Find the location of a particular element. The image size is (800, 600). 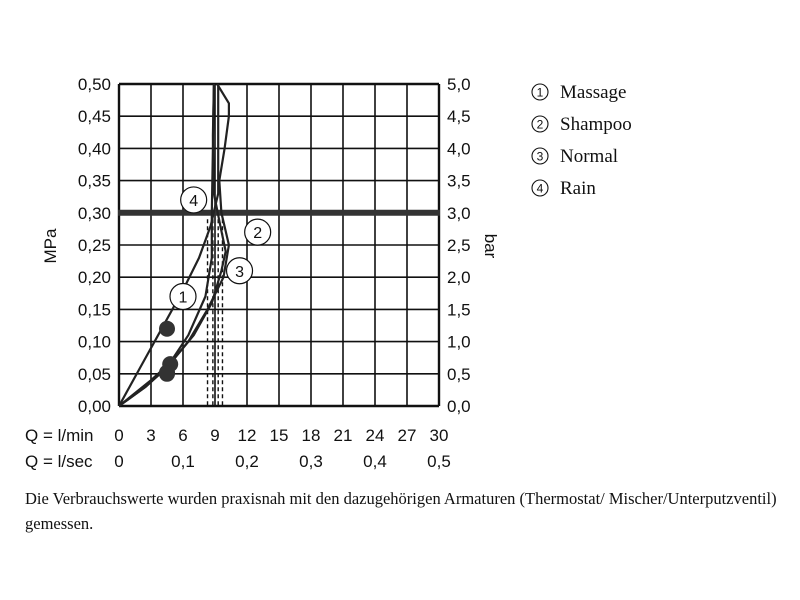

curve-label-2: 2 is located at coordinates (258, 232).